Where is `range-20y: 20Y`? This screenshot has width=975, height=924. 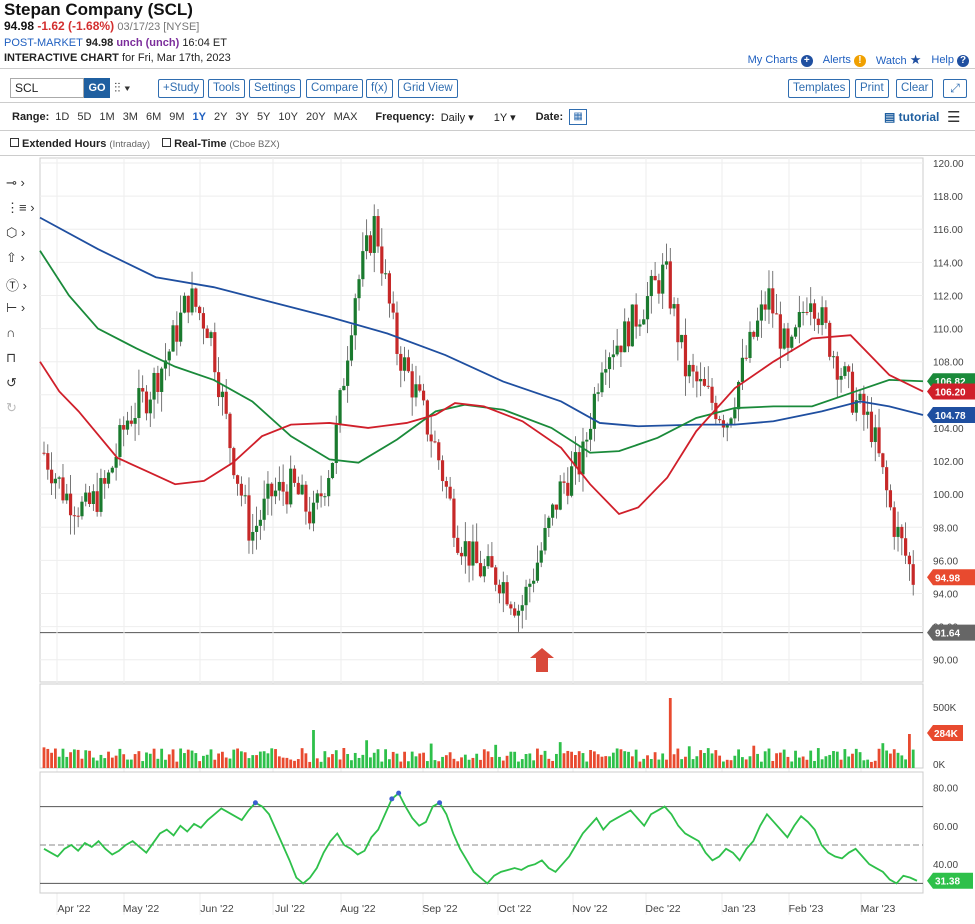 range-20y: 20Y is located at coordinates (315, 117).